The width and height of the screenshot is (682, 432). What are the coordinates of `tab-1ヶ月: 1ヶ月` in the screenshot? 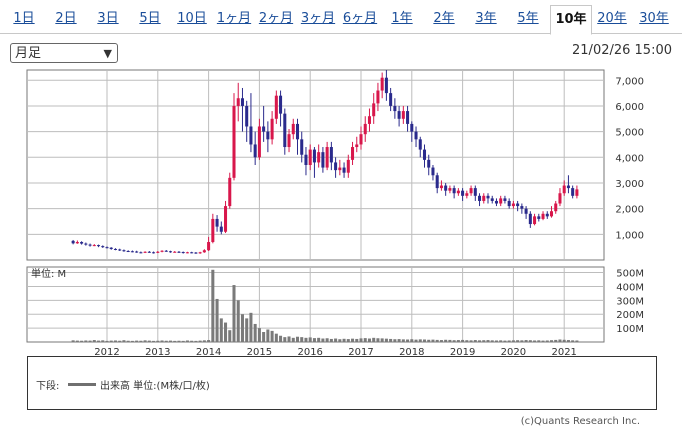 It's located at (234, 18).